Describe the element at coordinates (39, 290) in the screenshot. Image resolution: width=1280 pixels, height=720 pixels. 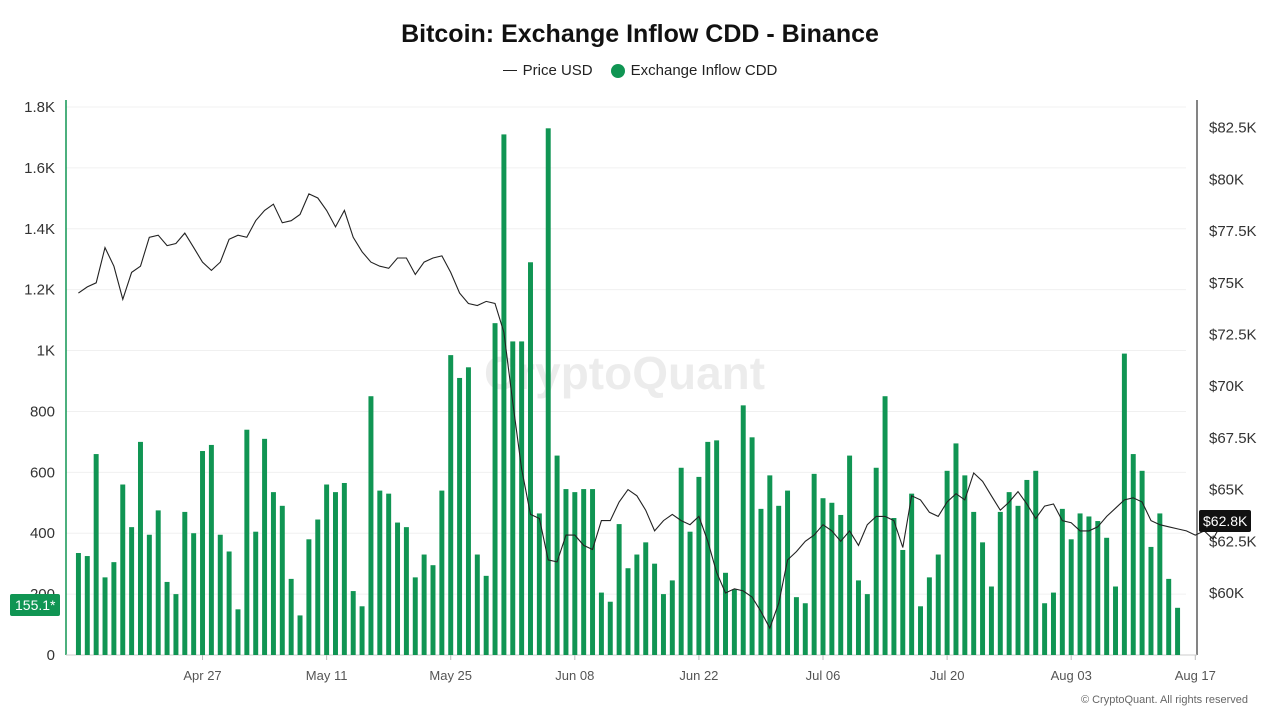
I see `y-left-tick-label: 1.2K` at that location.